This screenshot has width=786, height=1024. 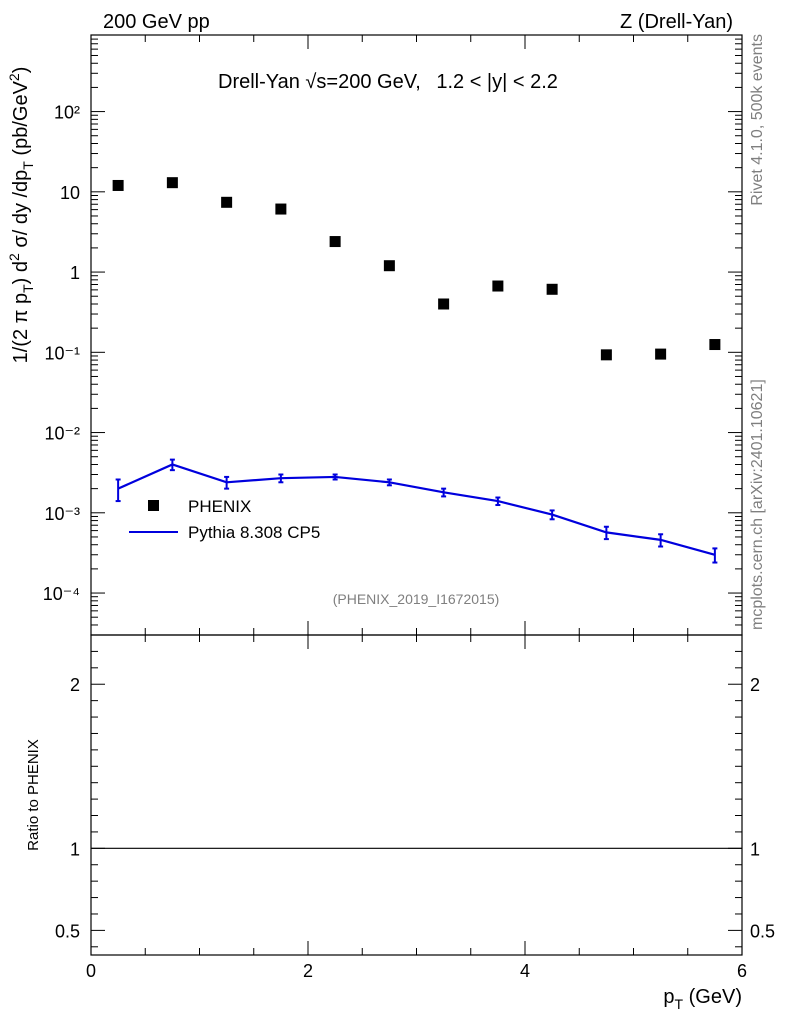 I want to click on y-tick-label: 10⁻³, so click(x=62, y=514).